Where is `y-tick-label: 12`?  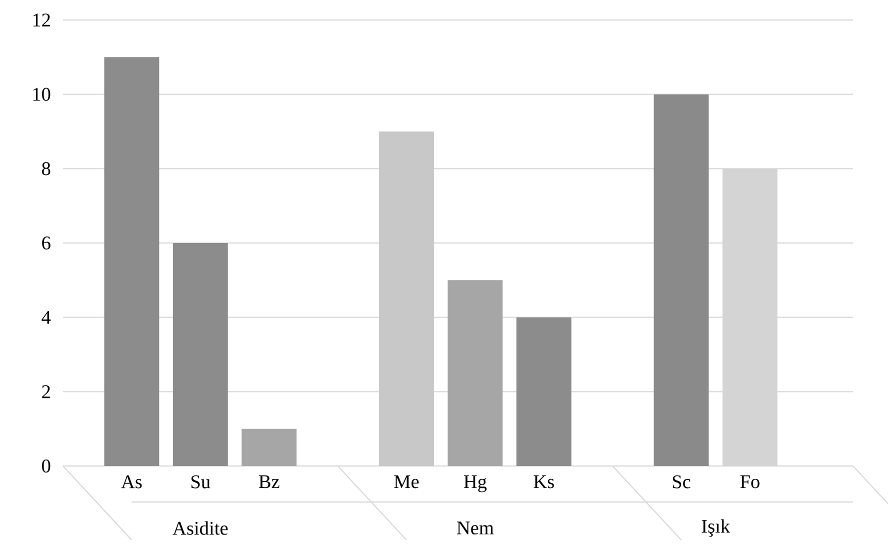 y-tick-label: 12 is located at coordinates (41, 20).